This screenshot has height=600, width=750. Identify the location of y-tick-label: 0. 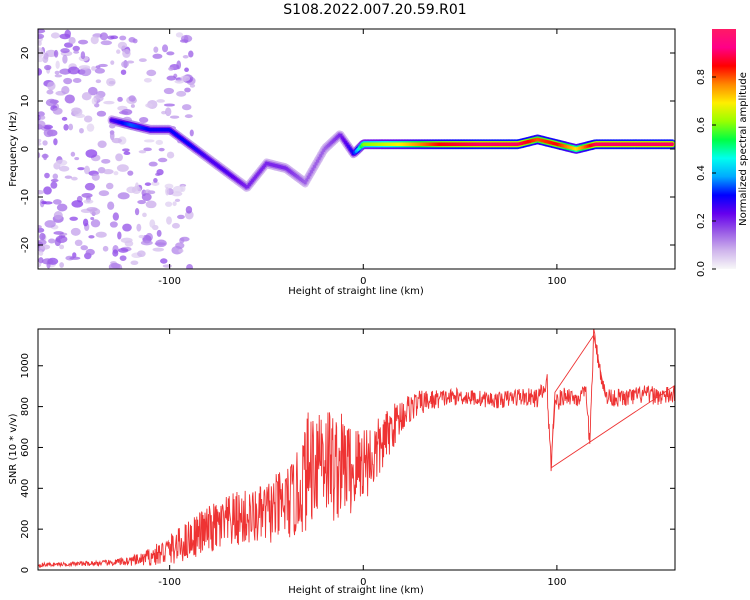
(25, 149).